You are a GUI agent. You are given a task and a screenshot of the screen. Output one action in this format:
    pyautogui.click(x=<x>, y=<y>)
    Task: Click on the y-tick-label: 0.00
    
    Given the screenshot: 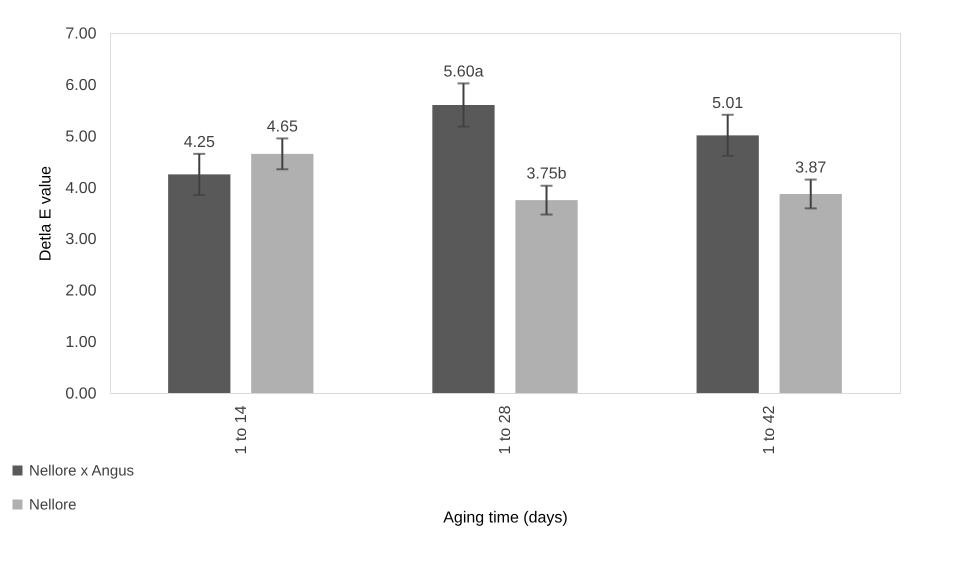 What is the action you would take?
    pyautogui.click(x=81, y=394)
    